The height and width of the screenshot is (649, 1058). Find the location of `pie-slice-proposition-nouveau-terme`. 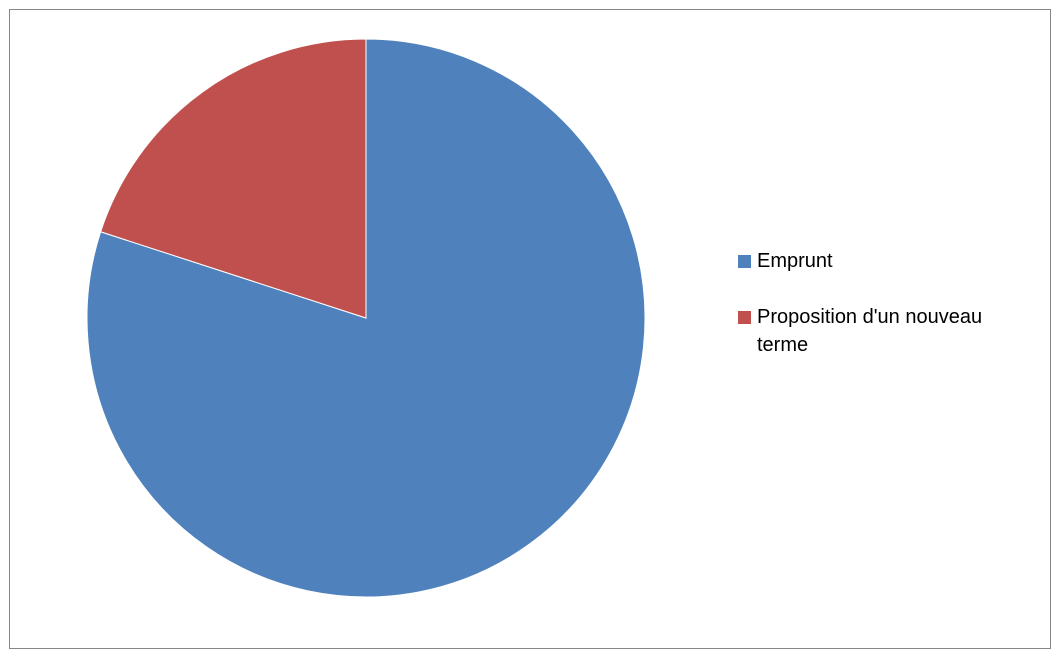

pie-slice-proposition-nouveau-terme is located at coordinates (233, 178).